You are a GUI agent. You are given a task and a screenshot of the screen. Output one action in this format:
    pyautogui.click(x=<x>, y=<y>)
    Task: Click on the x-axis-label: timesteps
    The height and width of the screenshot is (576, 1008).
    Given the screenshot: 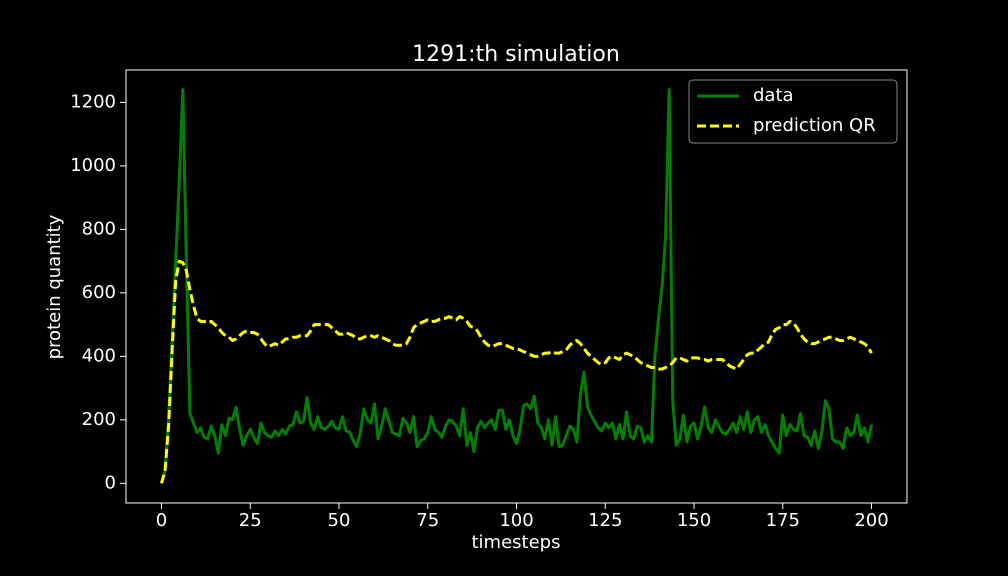 What is the action you would take?
    pyautogui.click(x=516, y=542)
    